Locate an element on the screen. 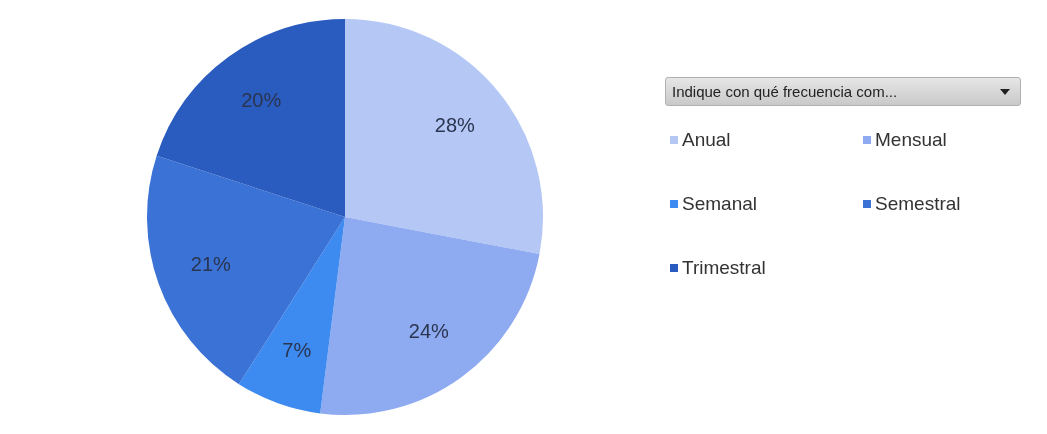 The height and width of the screenshot is (434, 1047). legend-label: Semanal is located at coordinates (719, 204).